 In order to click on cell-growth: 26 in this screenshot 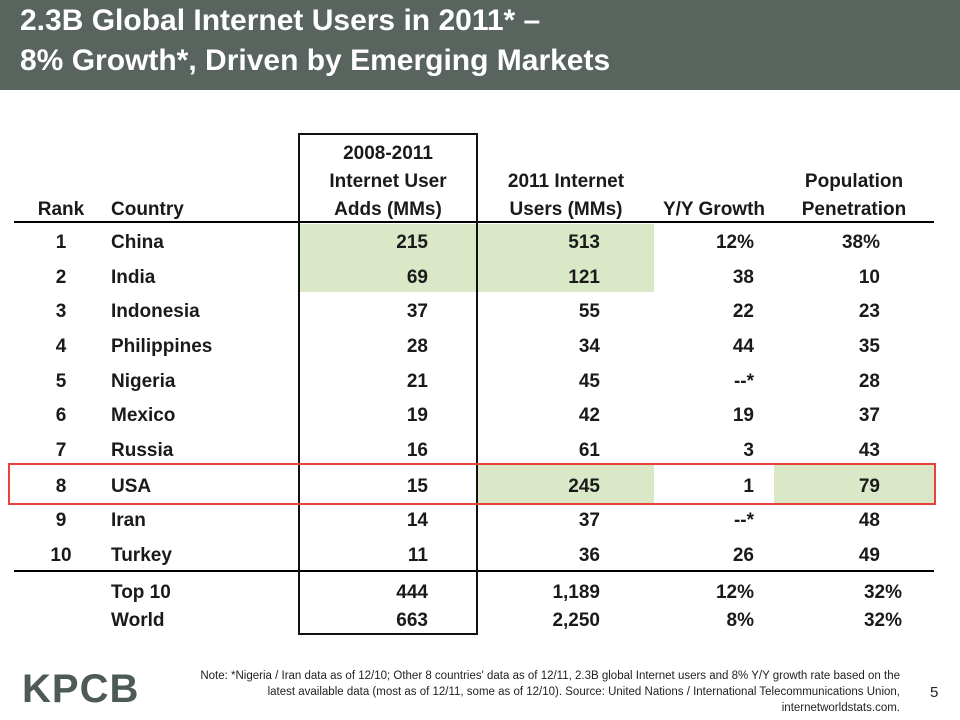, I will do `click(743, 555)`.